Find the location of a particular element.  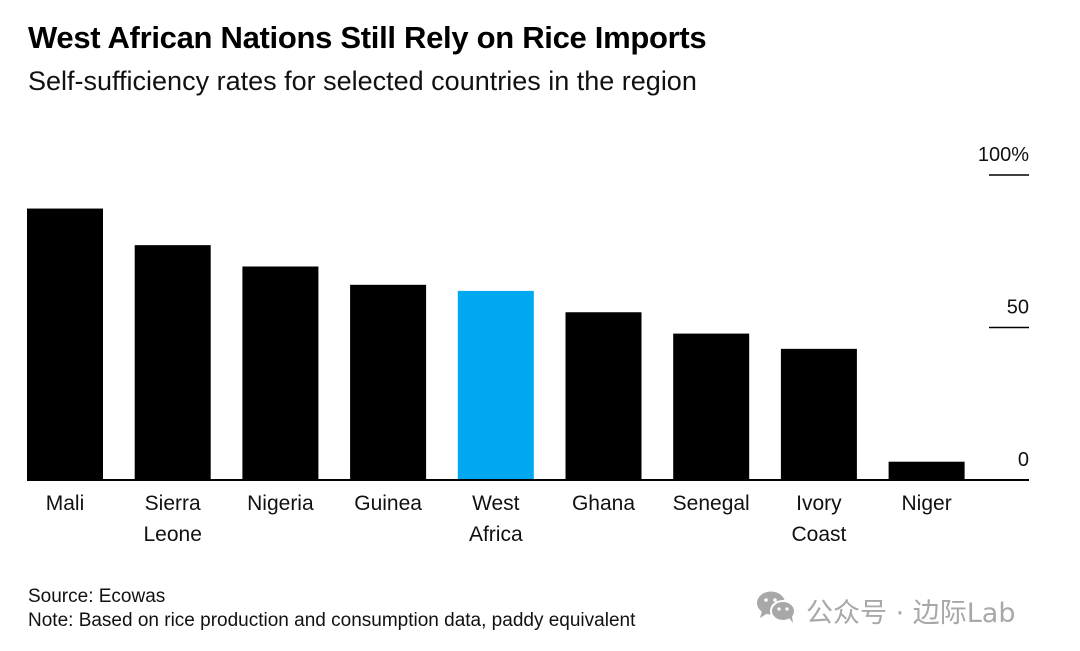

bar-ghana is located at coordinates (603, 396).